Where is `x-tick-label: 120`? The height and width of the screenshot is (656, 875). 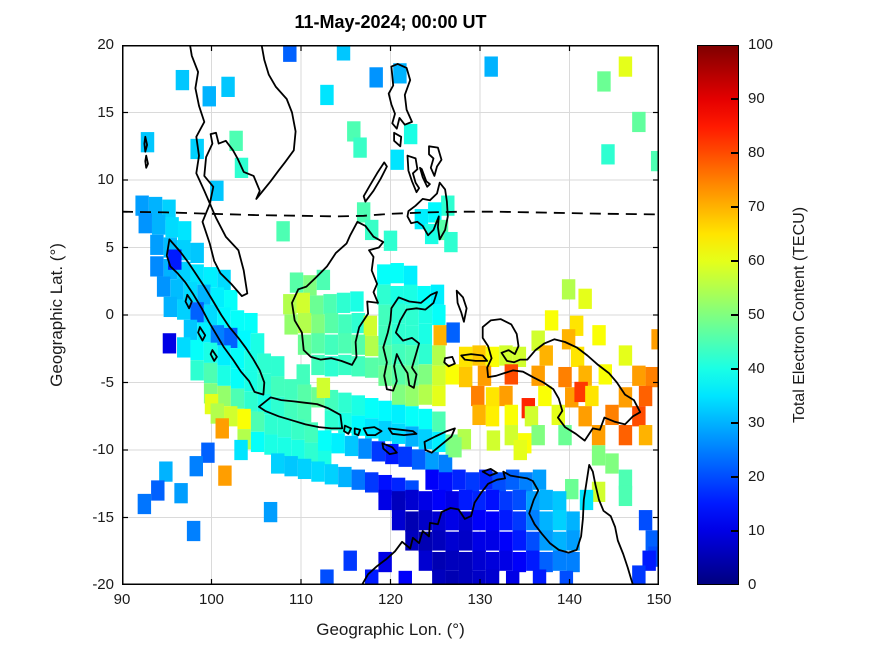 x-tick-label: 120 is located at coordinates (390, 599).